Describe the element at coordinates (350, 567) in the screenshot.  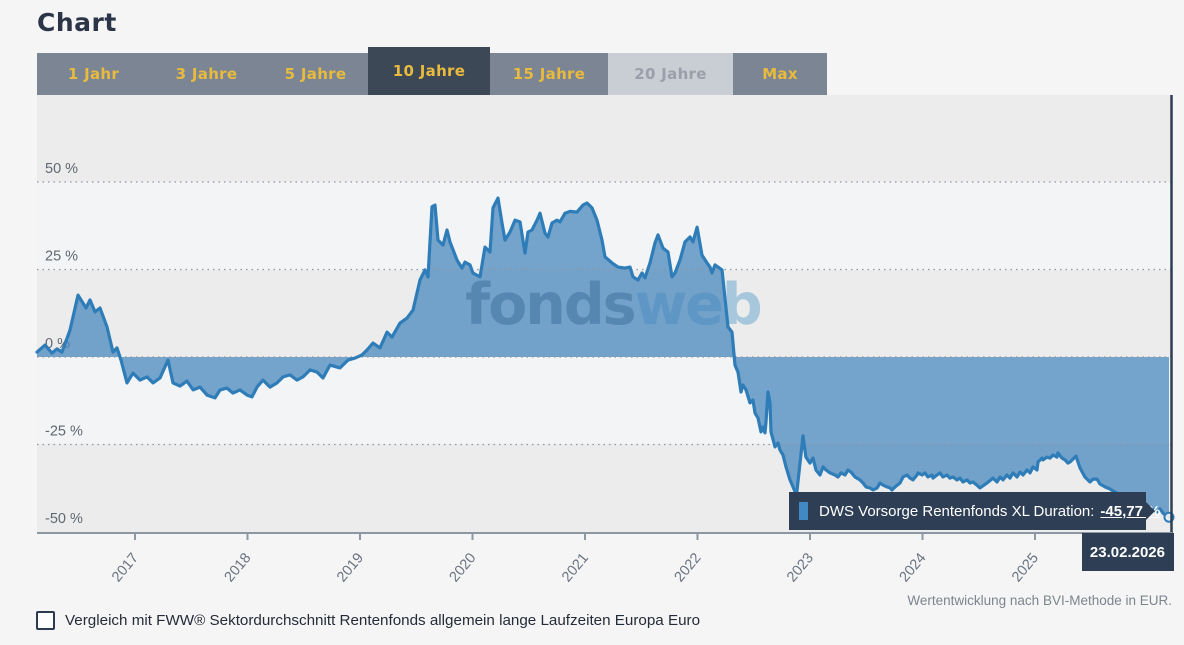
I see `x-tick-label: 2019` at that location.